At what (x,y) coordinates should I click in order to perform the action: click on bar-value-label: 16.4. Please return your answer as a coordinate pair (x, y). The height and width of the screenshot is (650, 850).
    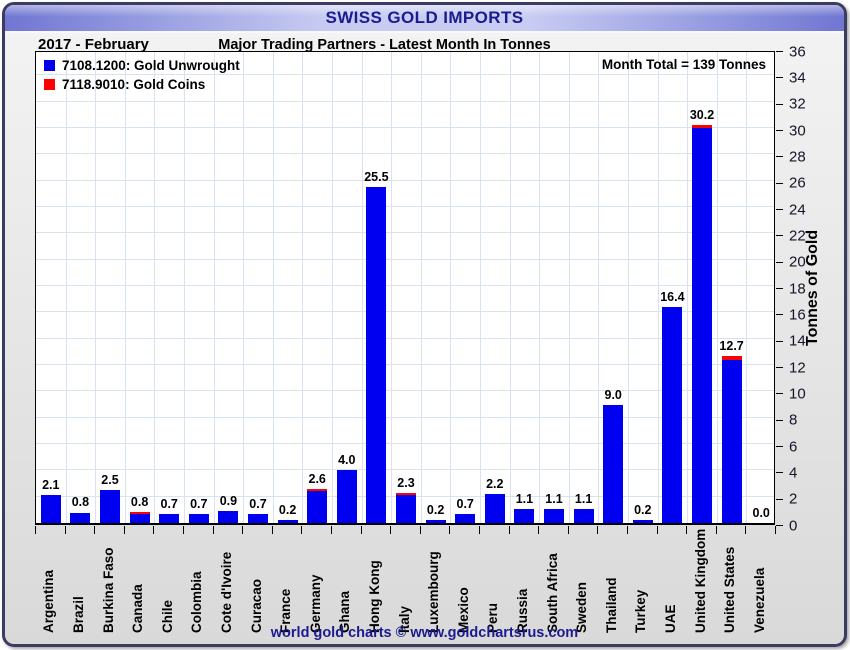
    Looking at the image, I should click on (672, 297).